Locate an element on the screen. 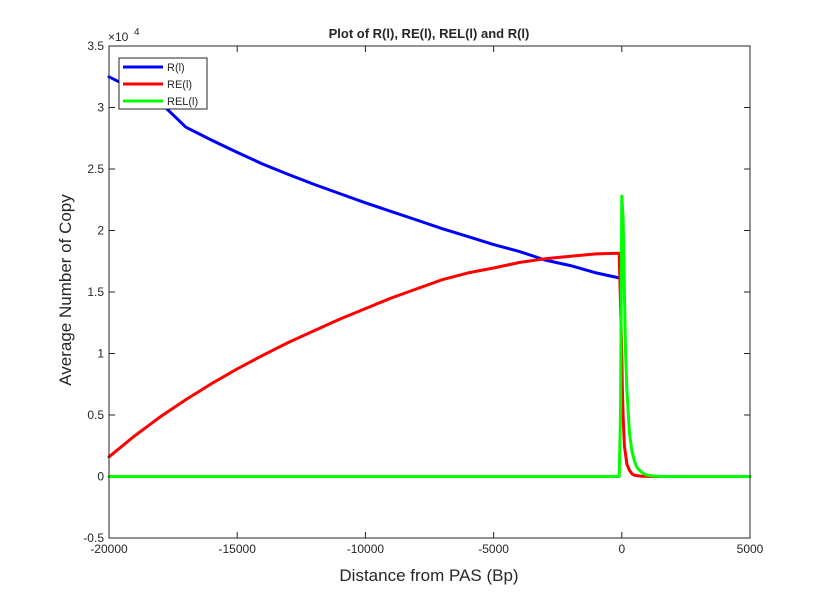  y-tick-label: 3.5 is located at coordinates (95, 46).